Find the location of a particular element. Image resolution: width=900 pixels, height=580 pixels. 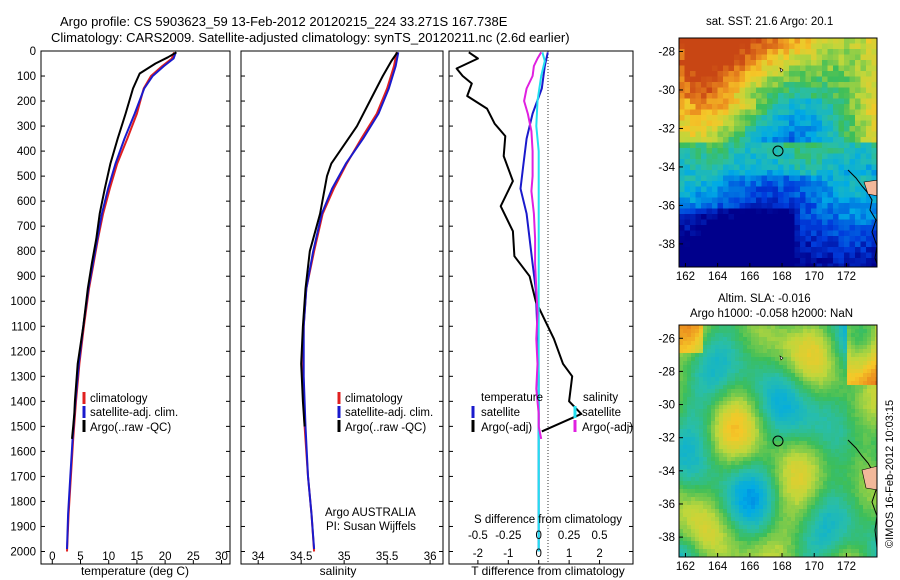

x-tick-label: 35.5 is located at coordinates (387, 557).